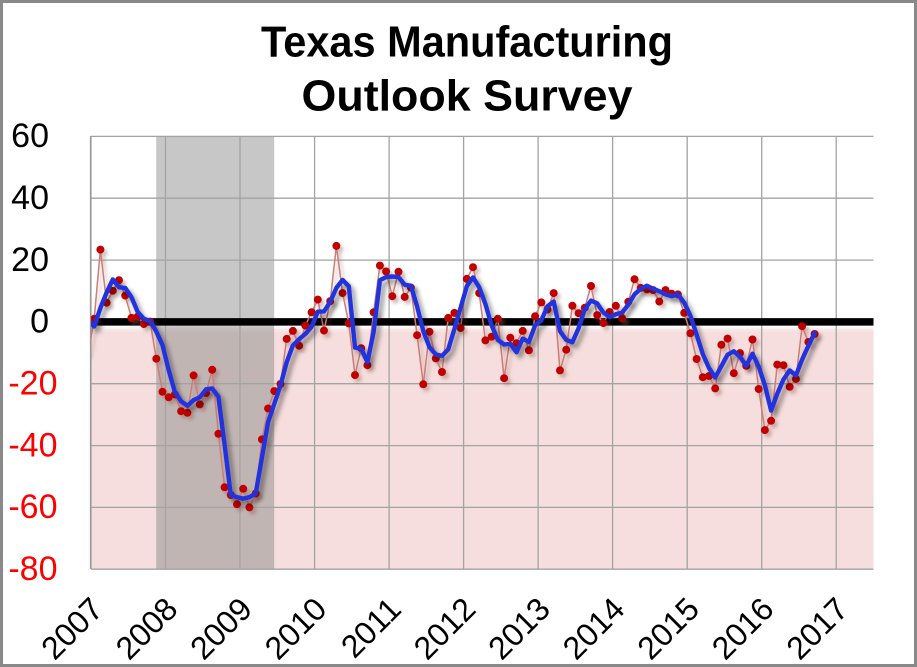 This screenshot has width=917, height=667. Describe the element at coordinates (32, 384) in the screenshot. I see `svg-text: -20` at that location.